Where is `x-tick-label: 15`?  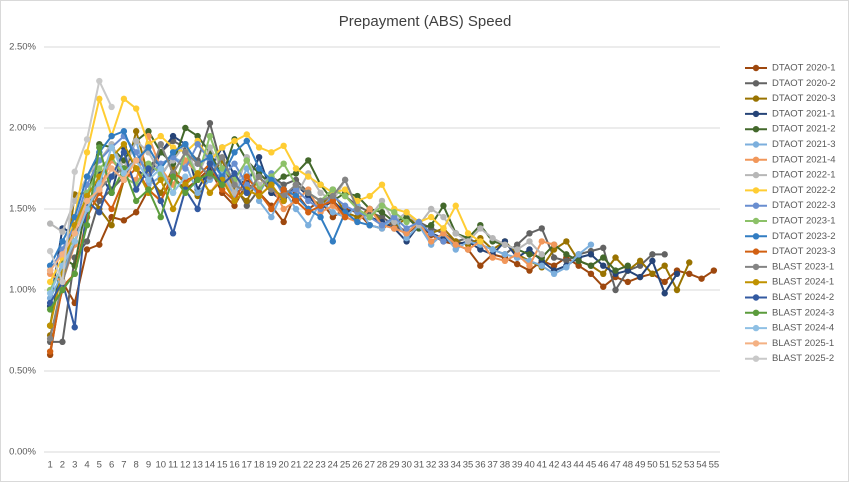
x-tick-label: 15 is located at coordinates (222, 465).